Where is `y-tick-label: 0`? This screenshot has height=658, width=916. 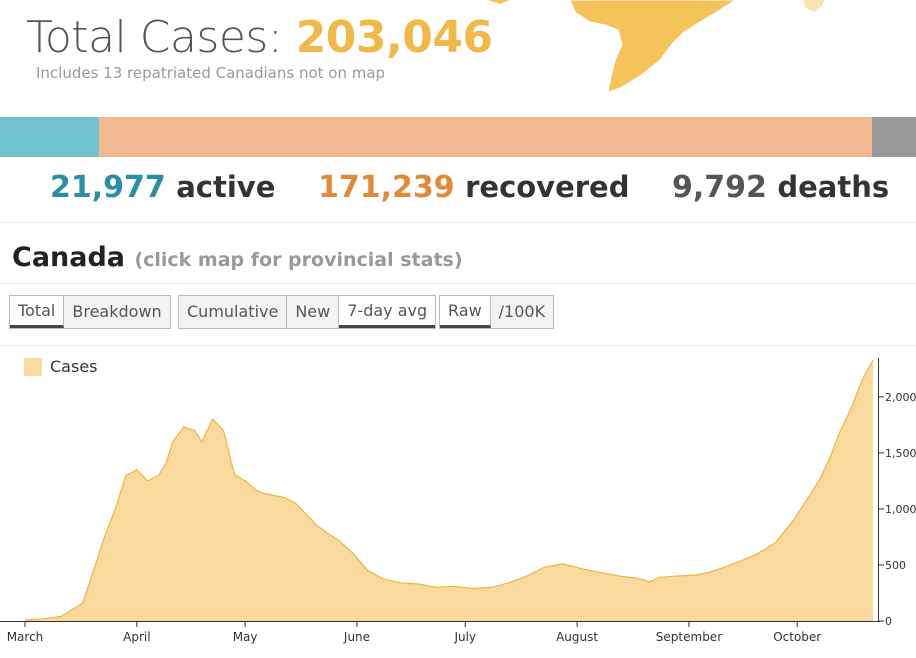
y-tick-label: 0 is located at coordinates (888, 621).